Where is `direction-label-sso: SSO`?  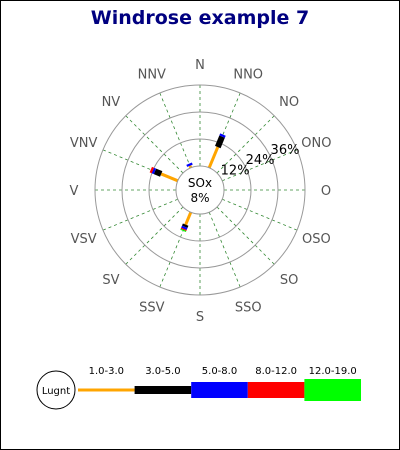
direction-label-sso: SSO is located at coordinates (248, 307).